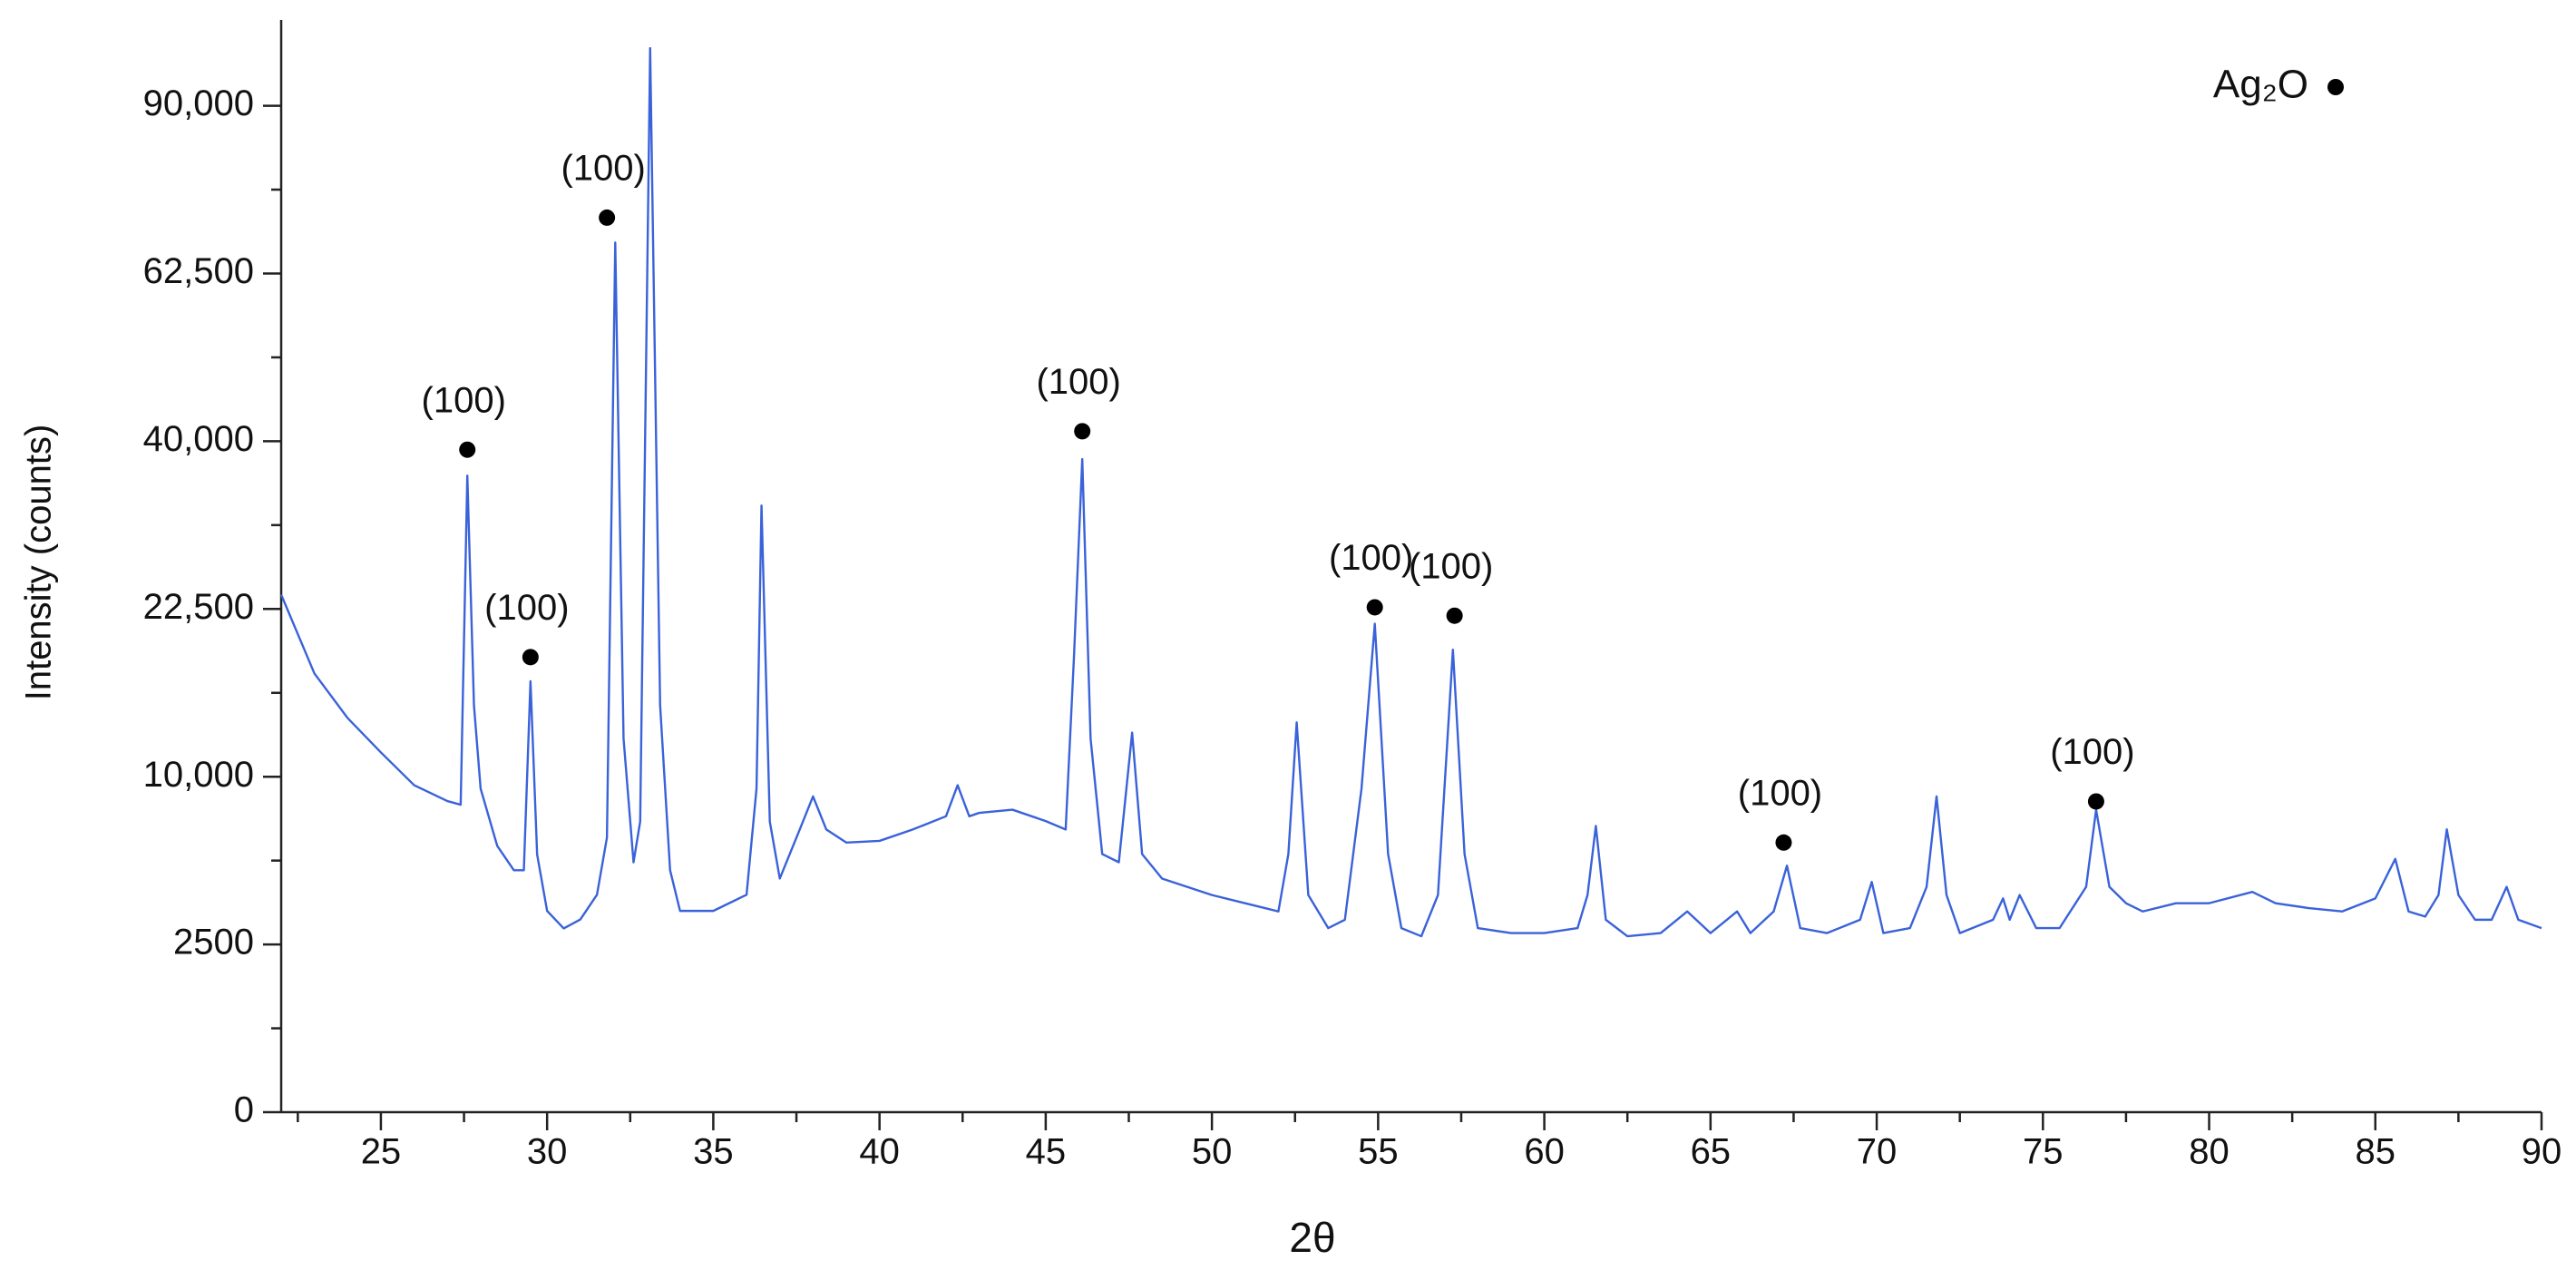 This screenshot has width=2576, height=1280. What do you see at coordinates (198, 607) in the screenshot?
I see `y-tick-label: 22,500` at bounding box center [198, 607].